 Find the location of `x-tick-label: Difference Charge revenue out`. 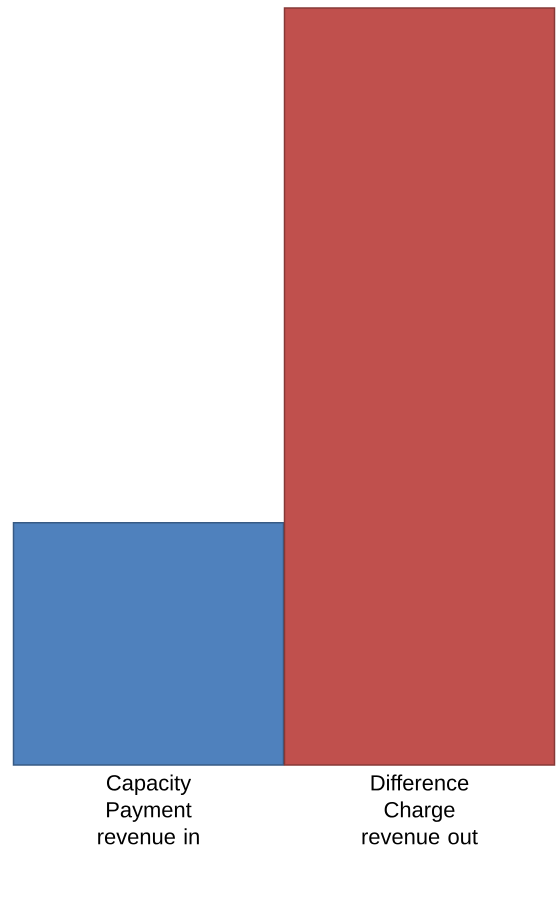

x-tick-label: Difference Charge revenue out is located at coordinates (420, 809).